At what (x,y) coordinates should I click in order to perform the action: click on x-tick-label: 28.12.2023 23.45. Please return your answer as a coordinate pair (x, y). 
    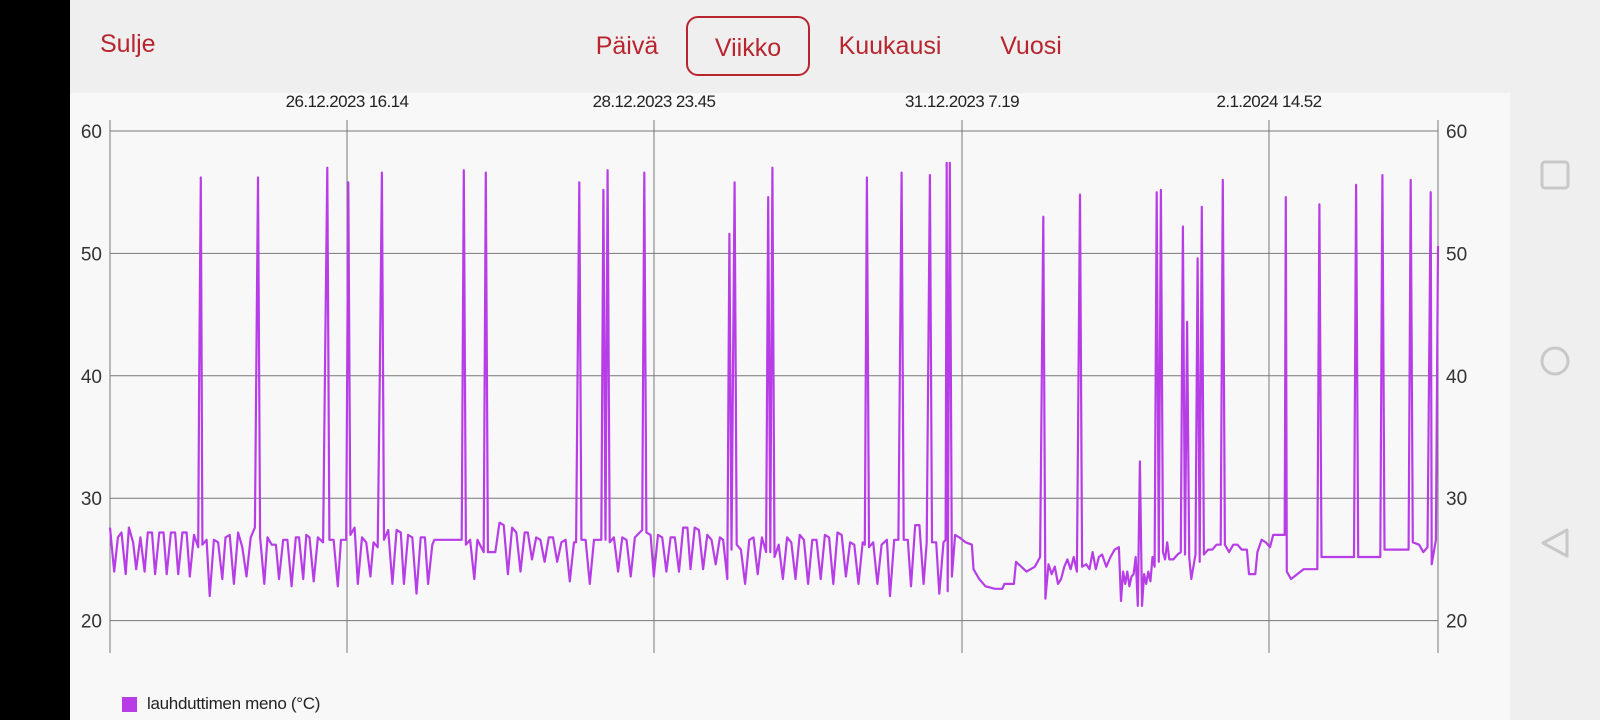
    Looking at the image, I should click on (654, 102).